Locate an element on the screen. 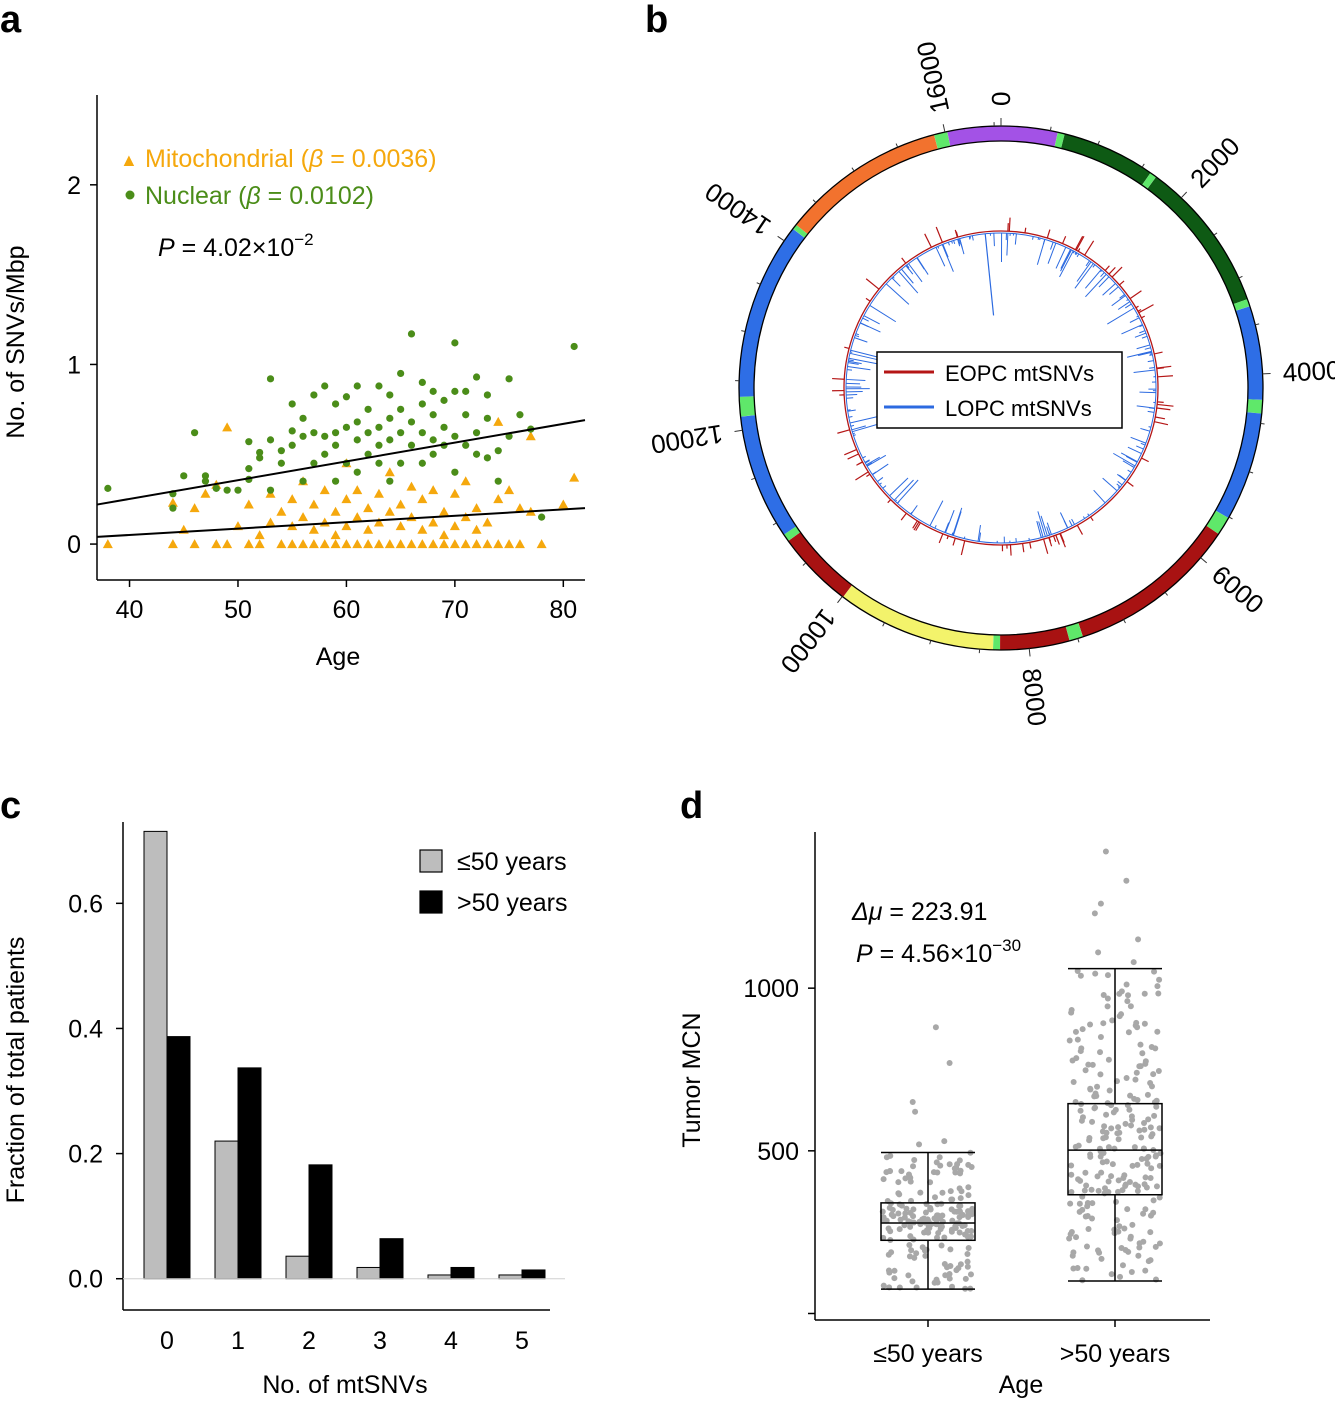 The height and width of the screenshot is (1408, 1335). bar-gt50 is located at coordinates (249, 1173).